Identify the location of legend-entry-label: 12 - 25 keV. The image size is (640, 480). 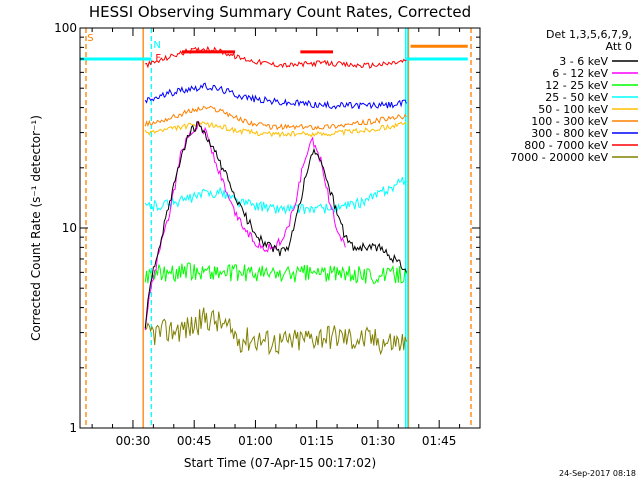
(576, 85).